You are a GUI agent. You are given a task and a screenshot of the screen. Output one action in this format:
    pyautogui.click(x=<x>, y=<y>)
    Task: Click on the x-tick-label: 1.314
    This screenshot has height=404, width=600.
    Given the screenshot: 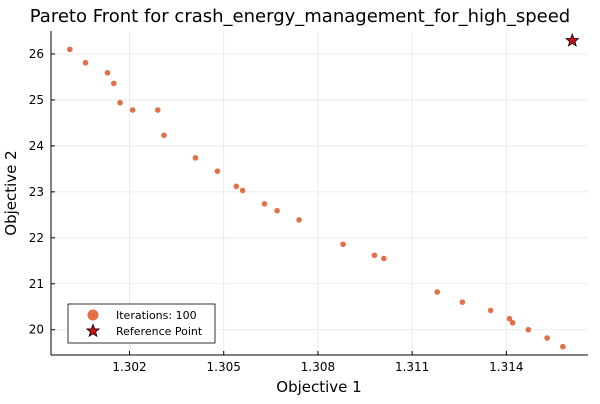 What is the action you would take?
    pyautogui.click(x=506, y=367)
    